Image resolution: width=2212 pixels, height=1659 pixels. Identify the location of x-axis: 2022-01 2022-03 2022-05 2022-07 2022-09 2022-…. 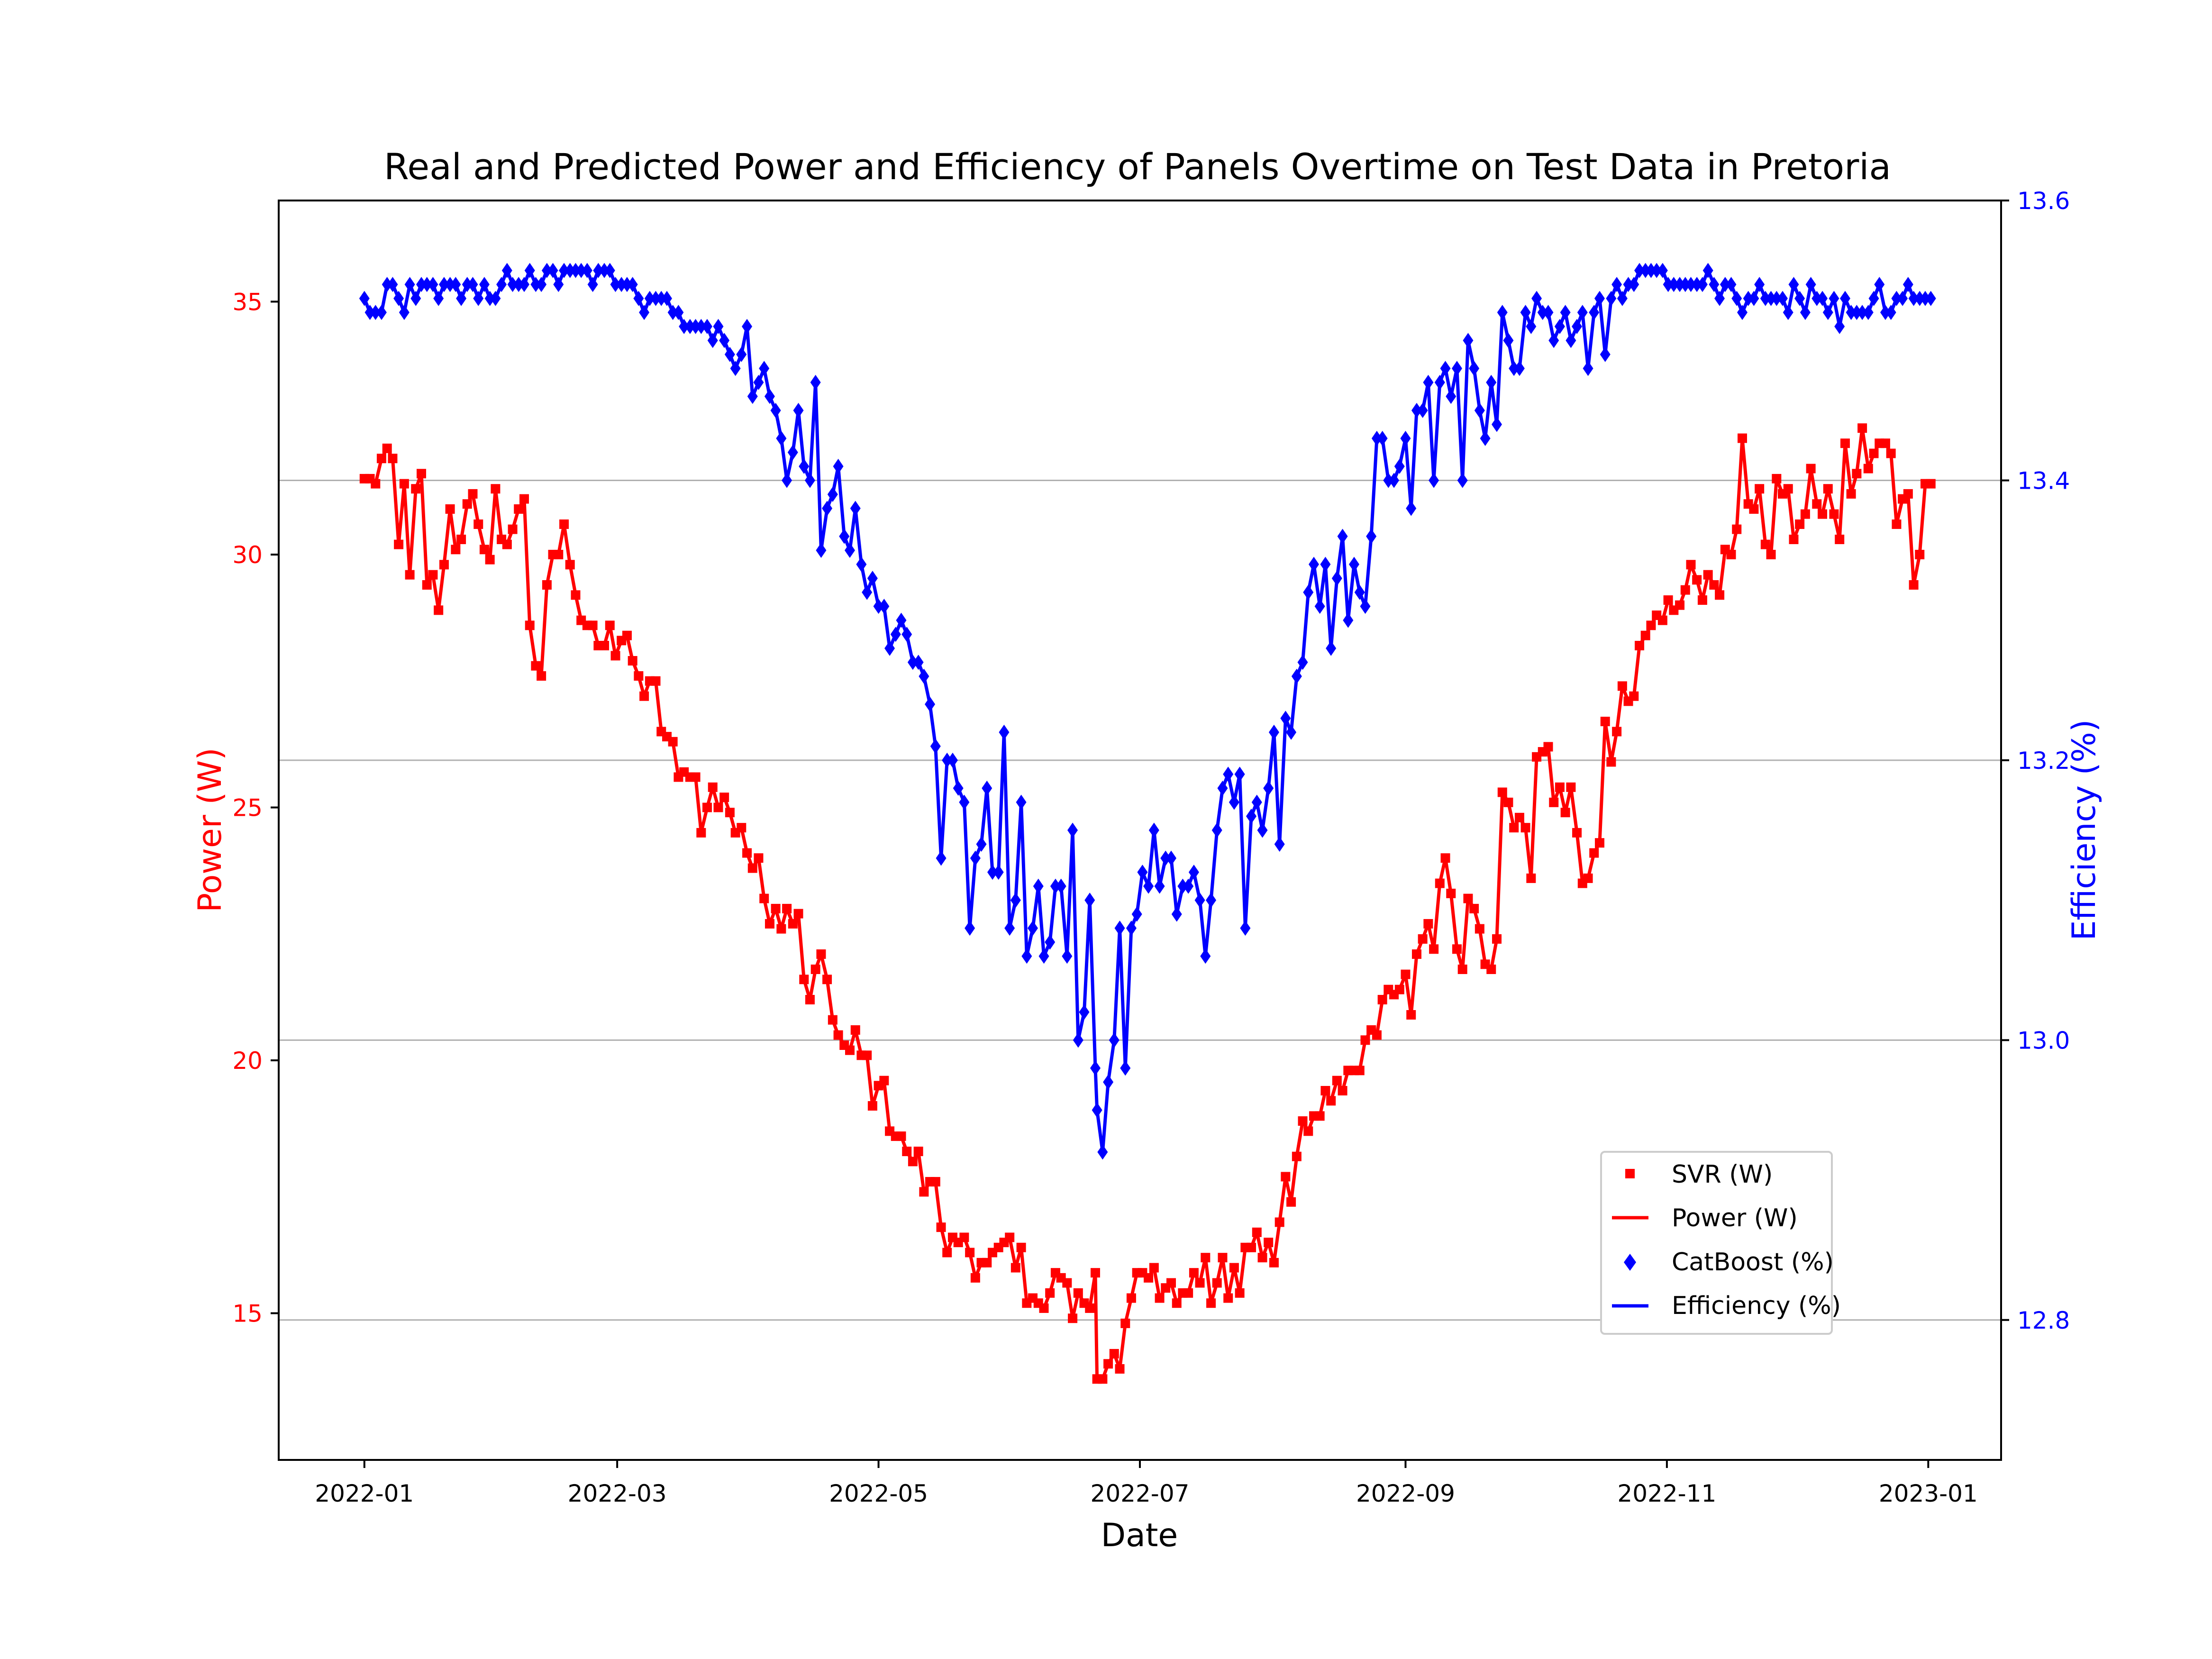
(1146, 1483).